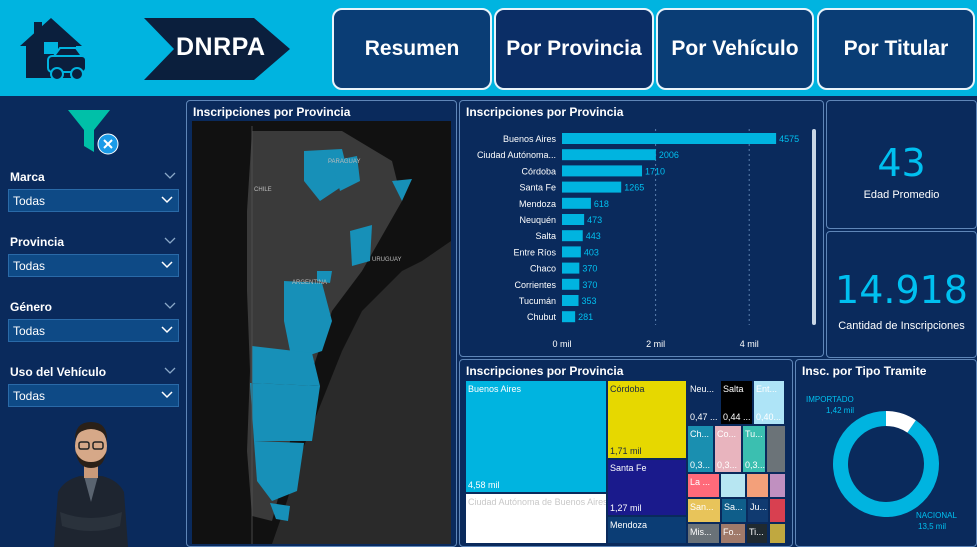  I want to click on treemap-cell-name: Ciudad Autónoma de Buenos Aires, so click(537, 502).